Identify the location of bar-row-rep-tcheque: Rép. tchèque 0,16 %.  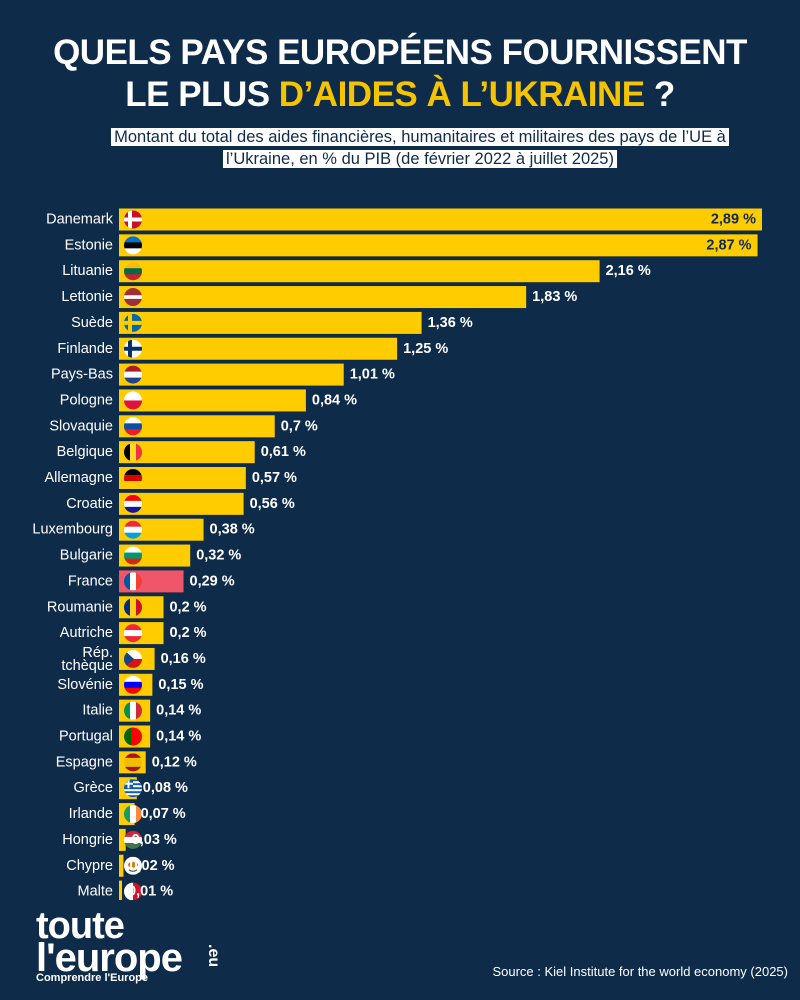
(133, 659).